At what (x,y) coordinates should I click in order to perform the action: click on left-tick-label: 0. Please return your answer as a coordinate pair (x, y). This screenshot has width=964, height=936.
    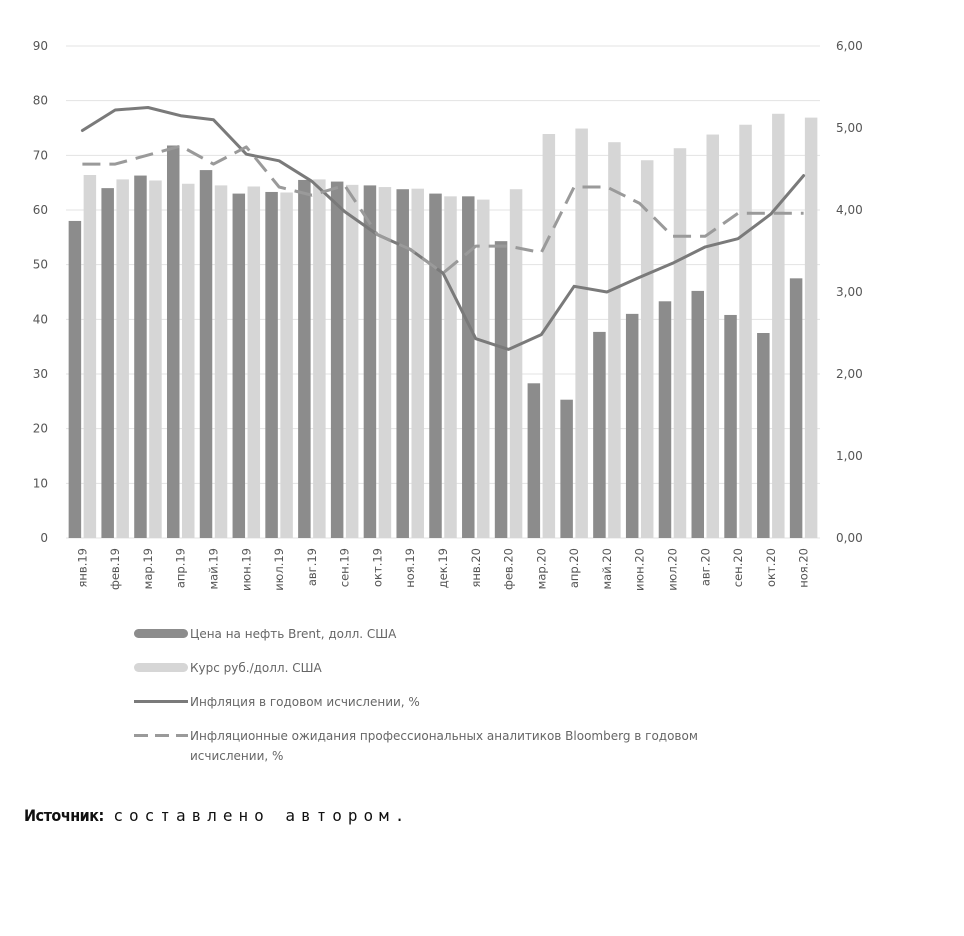
    Looking at the image, I should click on (44, 538).